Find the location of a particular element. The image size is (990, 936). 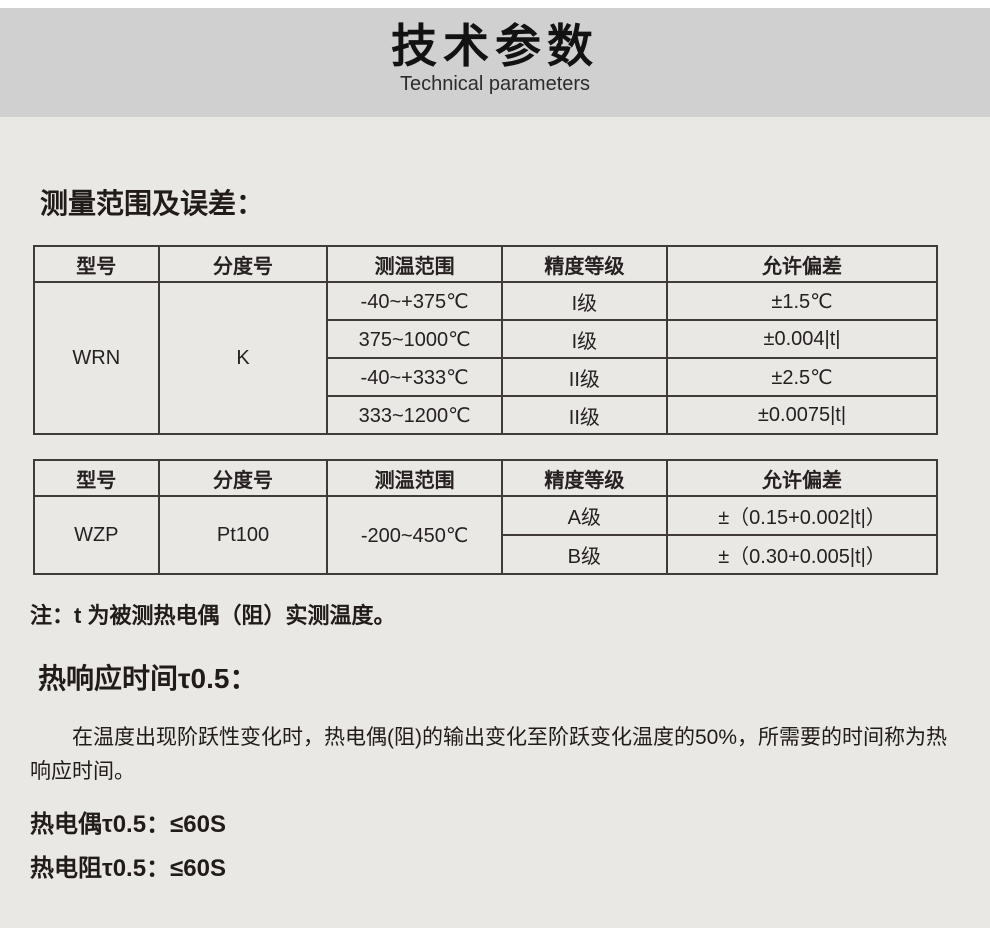

table-row: 375~1000℃ I级 ±0.004|t| is located at coordinates (486, 339).